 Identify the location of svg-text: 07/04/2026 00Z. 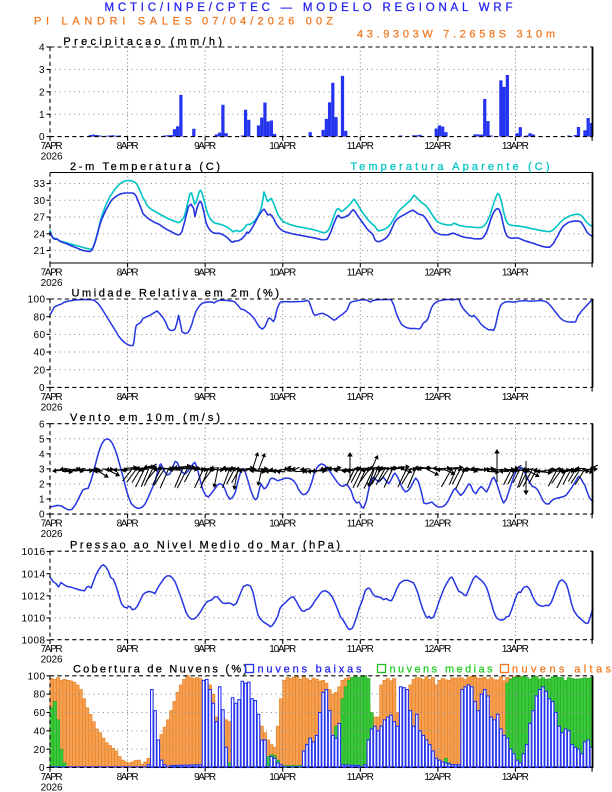
(267, 22).